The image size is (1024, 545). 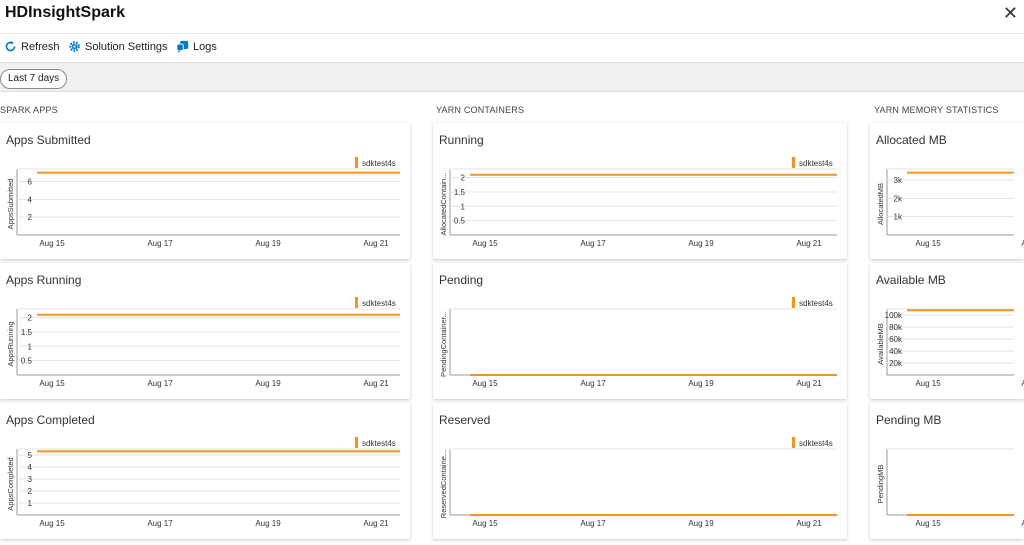 I want to click on y-axis-title: AppsSubmitted, so click(x=10, y=204).